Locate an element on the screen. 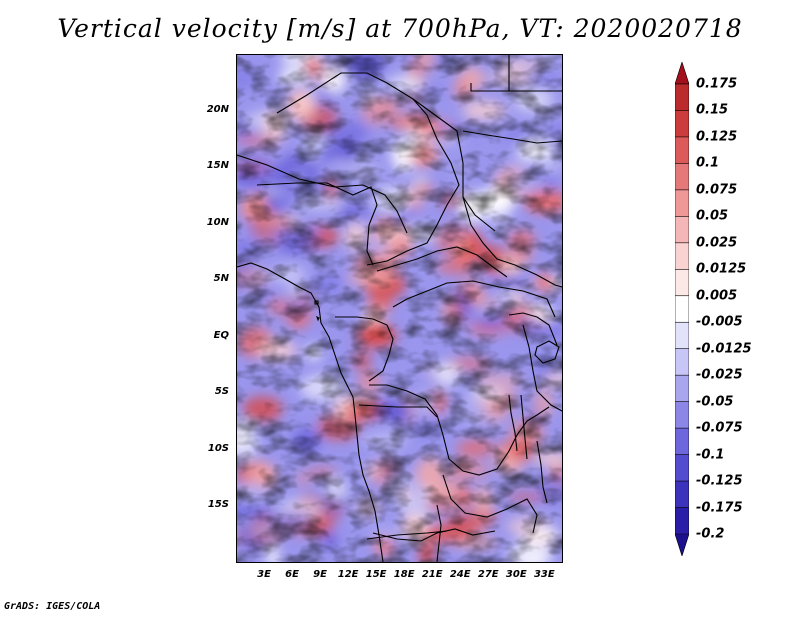  lat-label: 10S is located at coordinates (218, 448).